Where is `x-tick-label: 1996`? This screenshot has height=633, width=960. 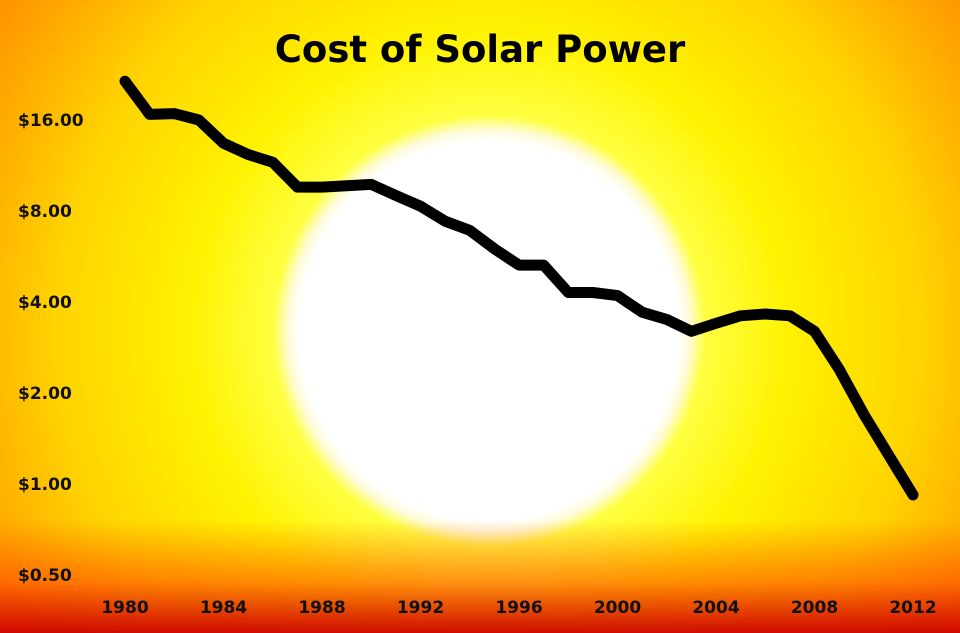
x-tick-label: 1996 is located at coordinates (518, 608).